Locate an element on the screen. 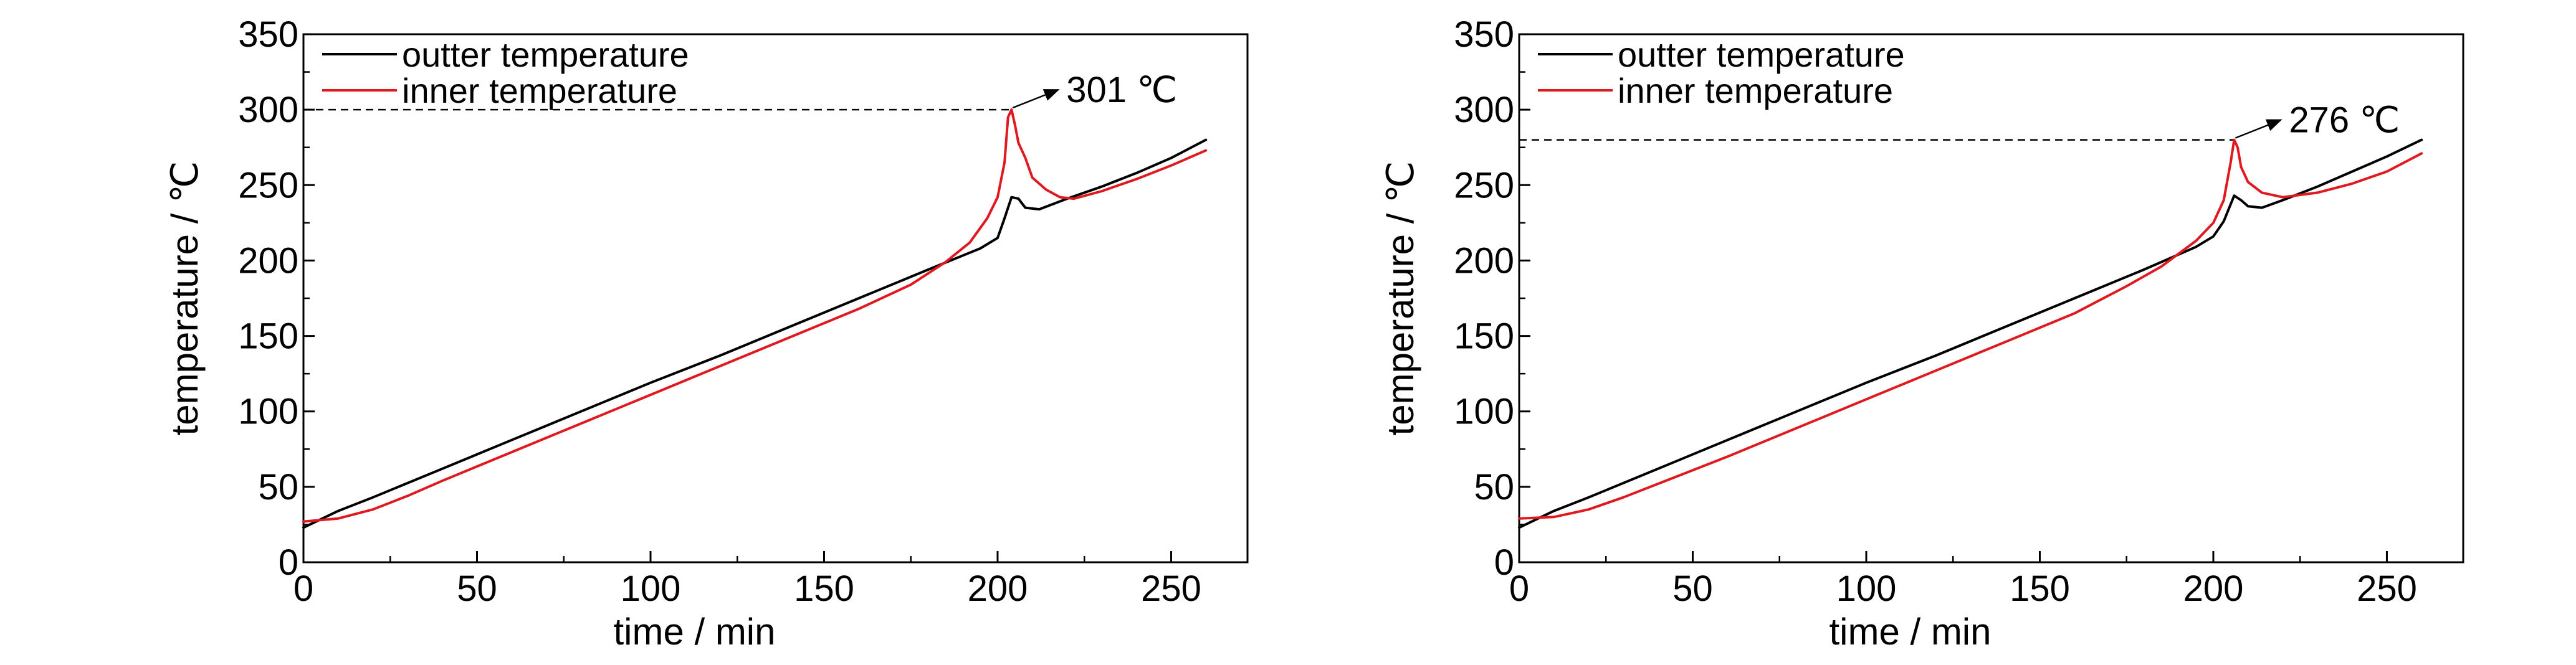  peak-temperature-label: 301 ℃ is located at coordinates (1121, 90).